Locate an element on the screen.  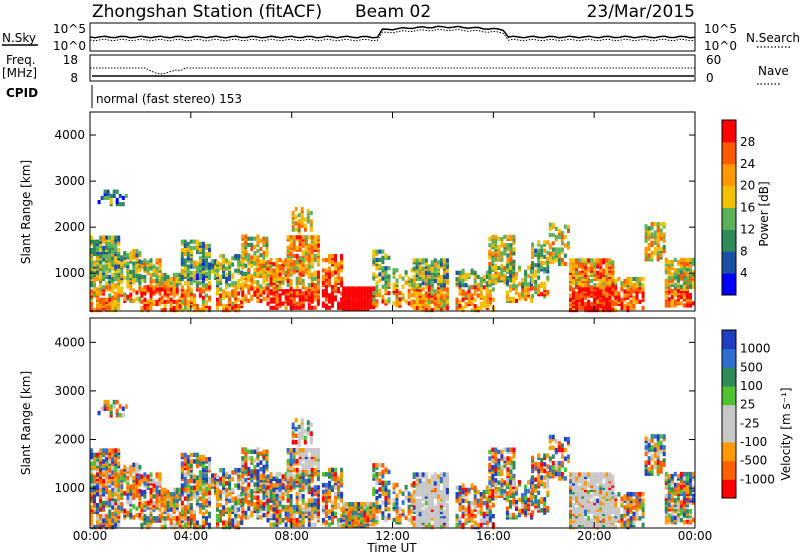
nsky-series is located at coordinates (392, 32).